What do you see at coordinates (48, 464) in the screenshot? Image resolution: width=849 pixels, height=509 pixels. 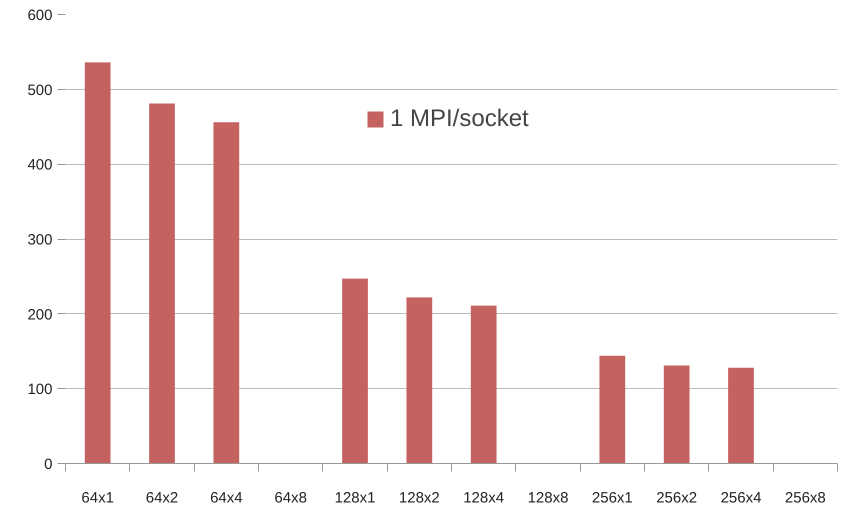 I see `y-tick-label: 0` at bounding box center [48, 464].